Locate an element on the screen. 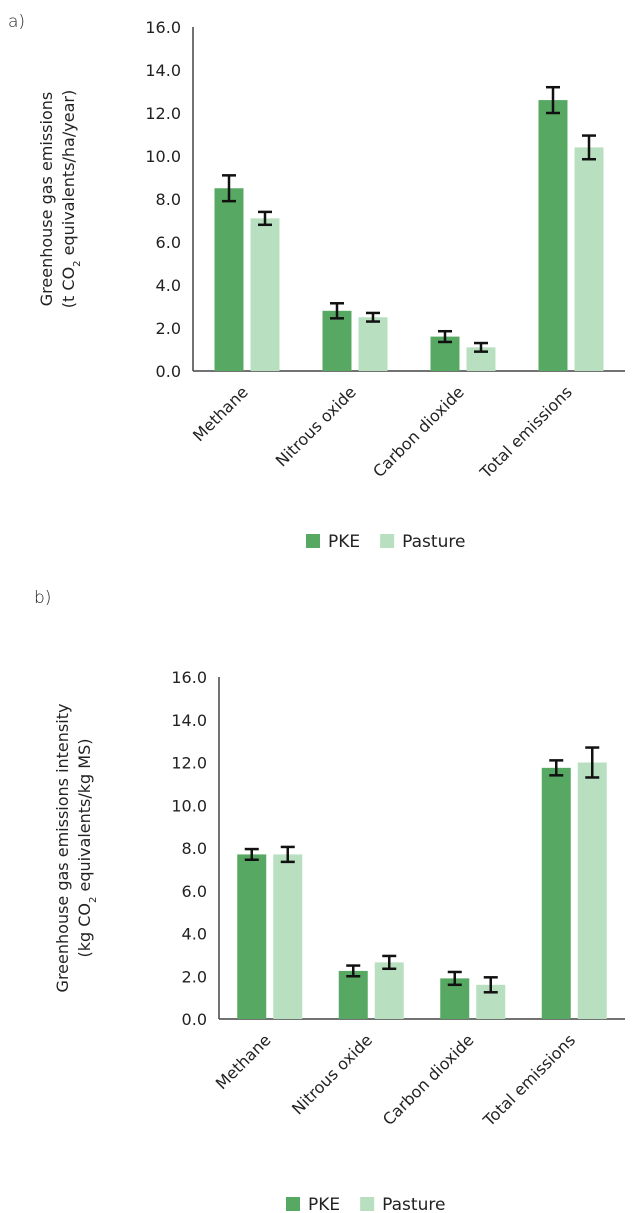 The width and height of the screenshot is (635, 1213). y-axis-label: Greenhouse gas emissions intensity is located at coordinates (62, 848).